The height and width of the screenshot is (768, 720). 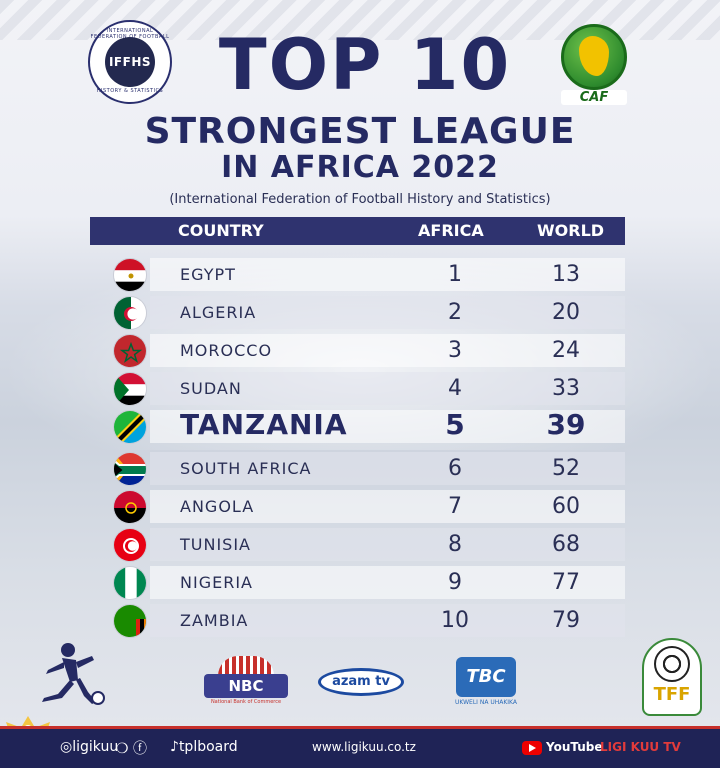 What do you see at coordinates (361, 682) in the screenshot?
I see `azam-tv-logo: azam tv` at bounding box center [361, 682].